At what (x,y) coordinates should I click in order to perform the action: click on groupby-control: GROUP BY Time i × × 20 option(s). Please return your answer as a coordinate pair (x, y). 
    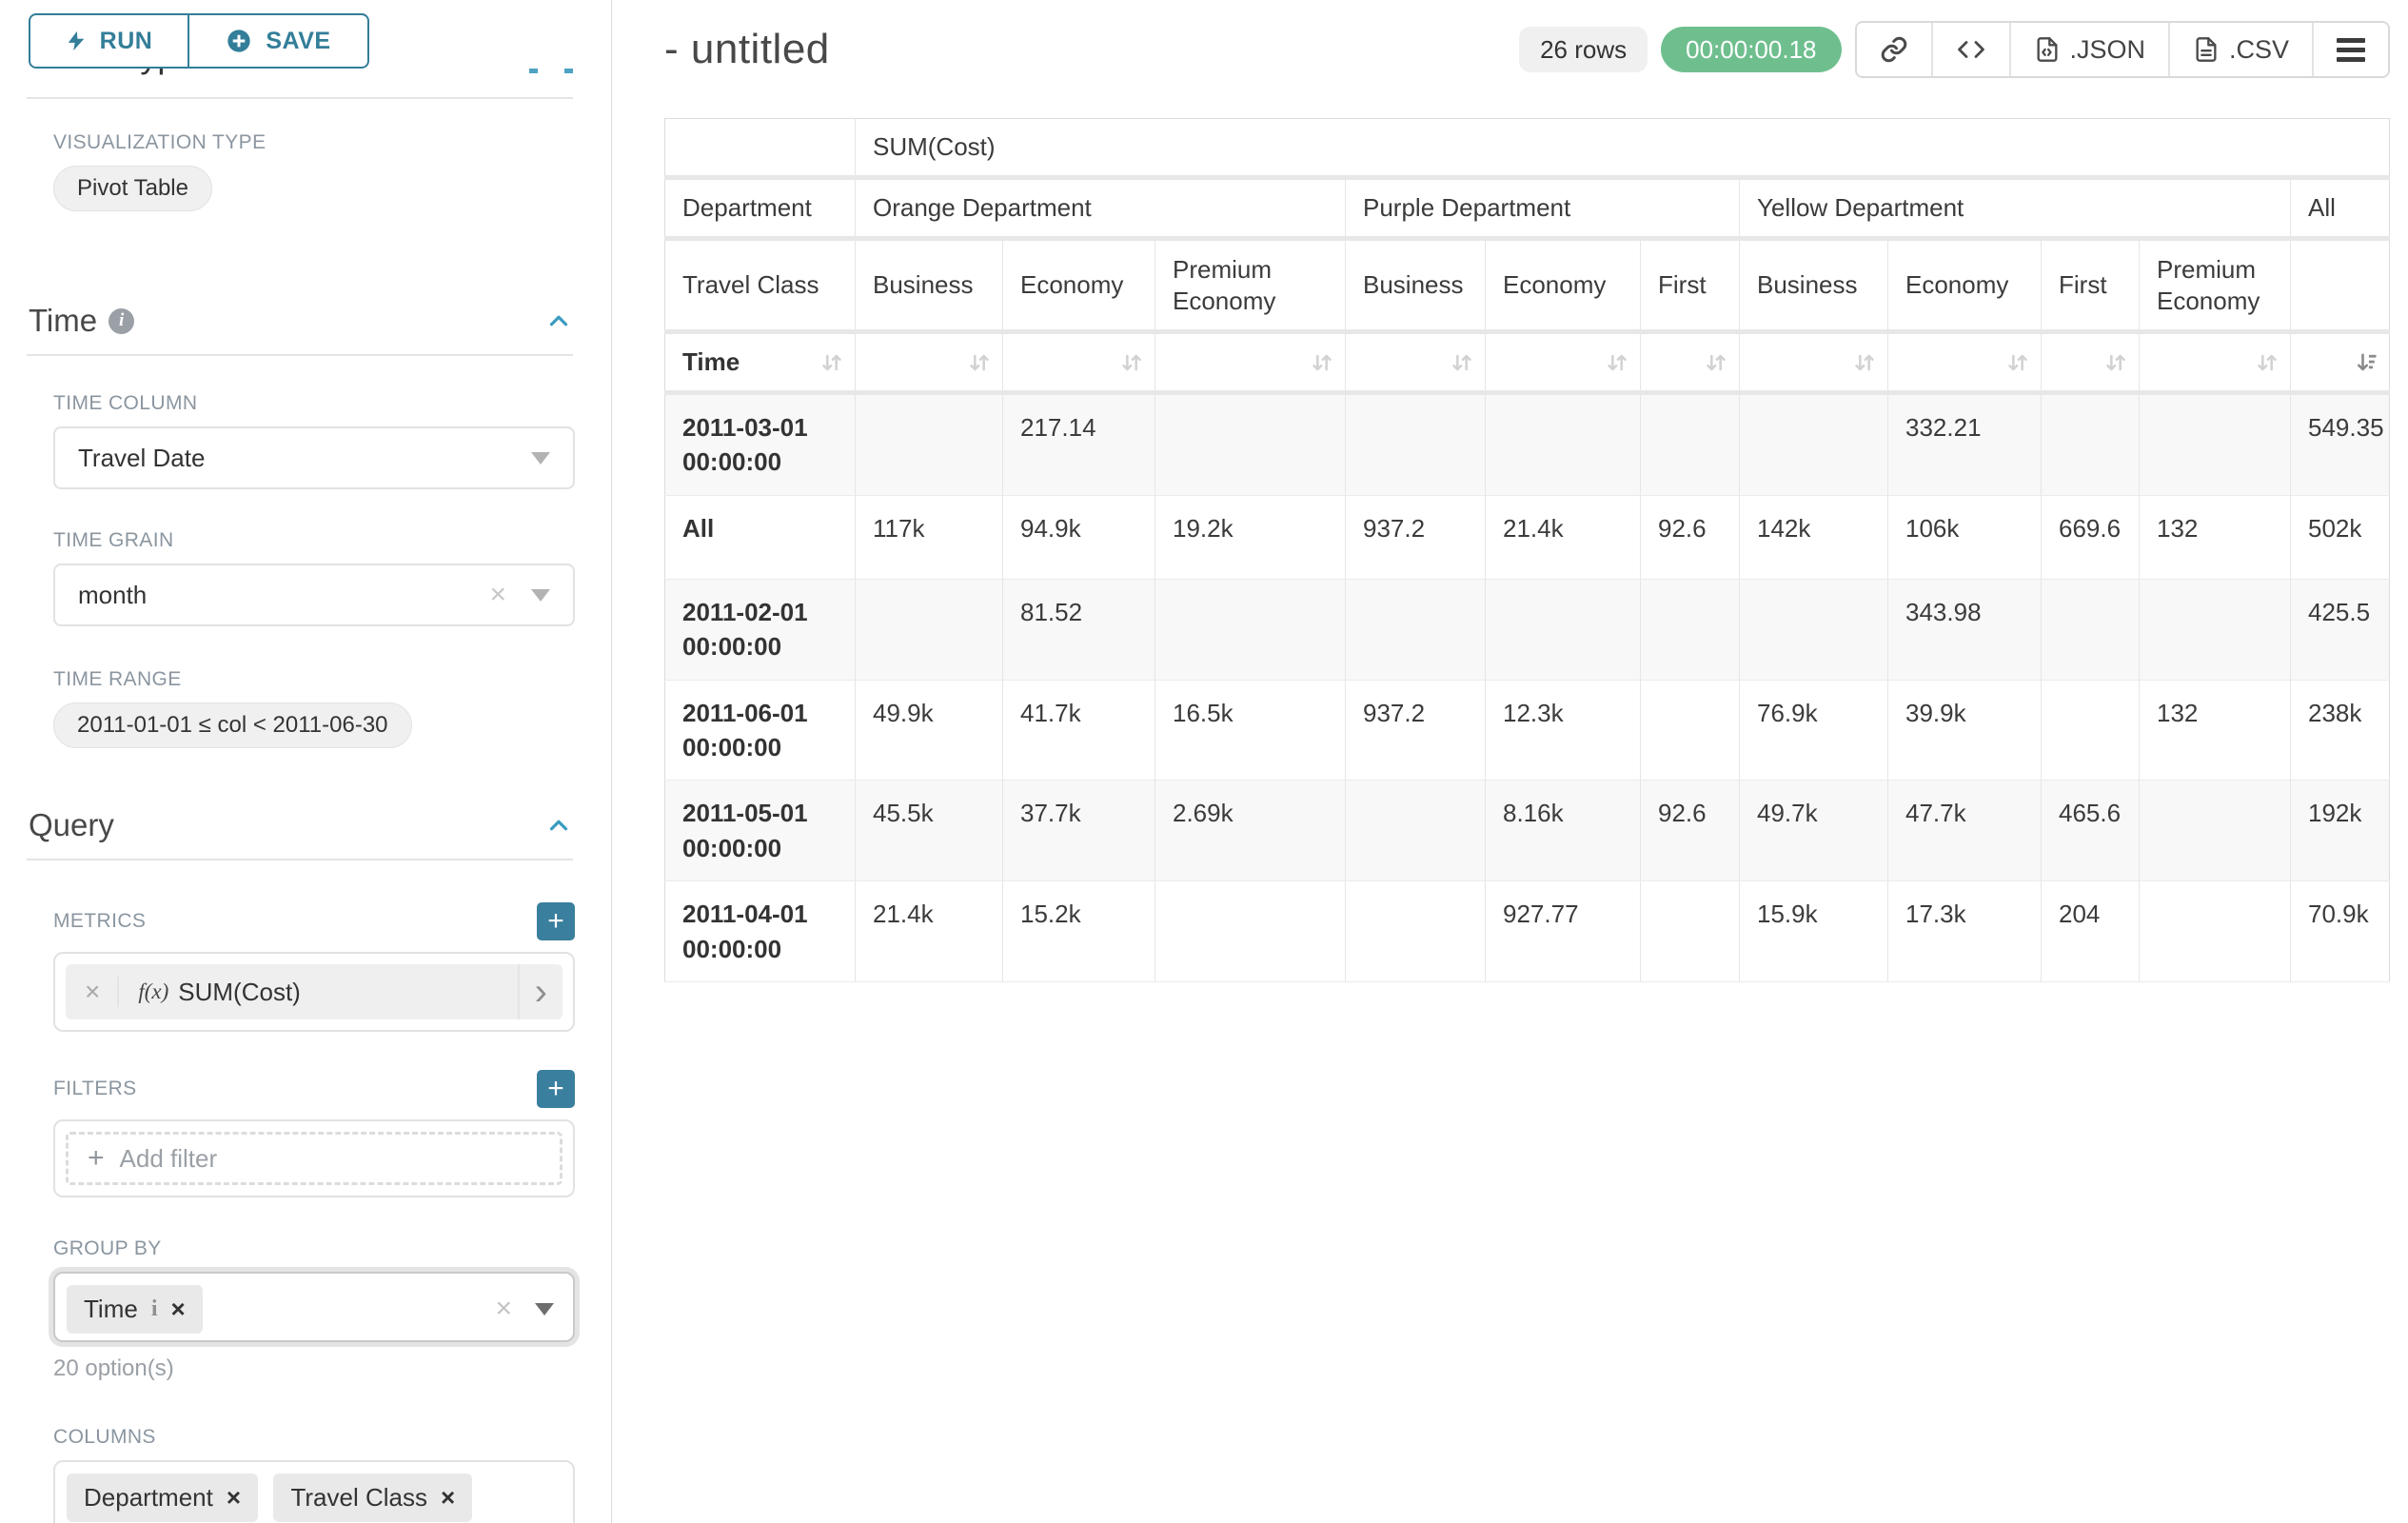
    Looking at the image, I should click on (306, 1309).